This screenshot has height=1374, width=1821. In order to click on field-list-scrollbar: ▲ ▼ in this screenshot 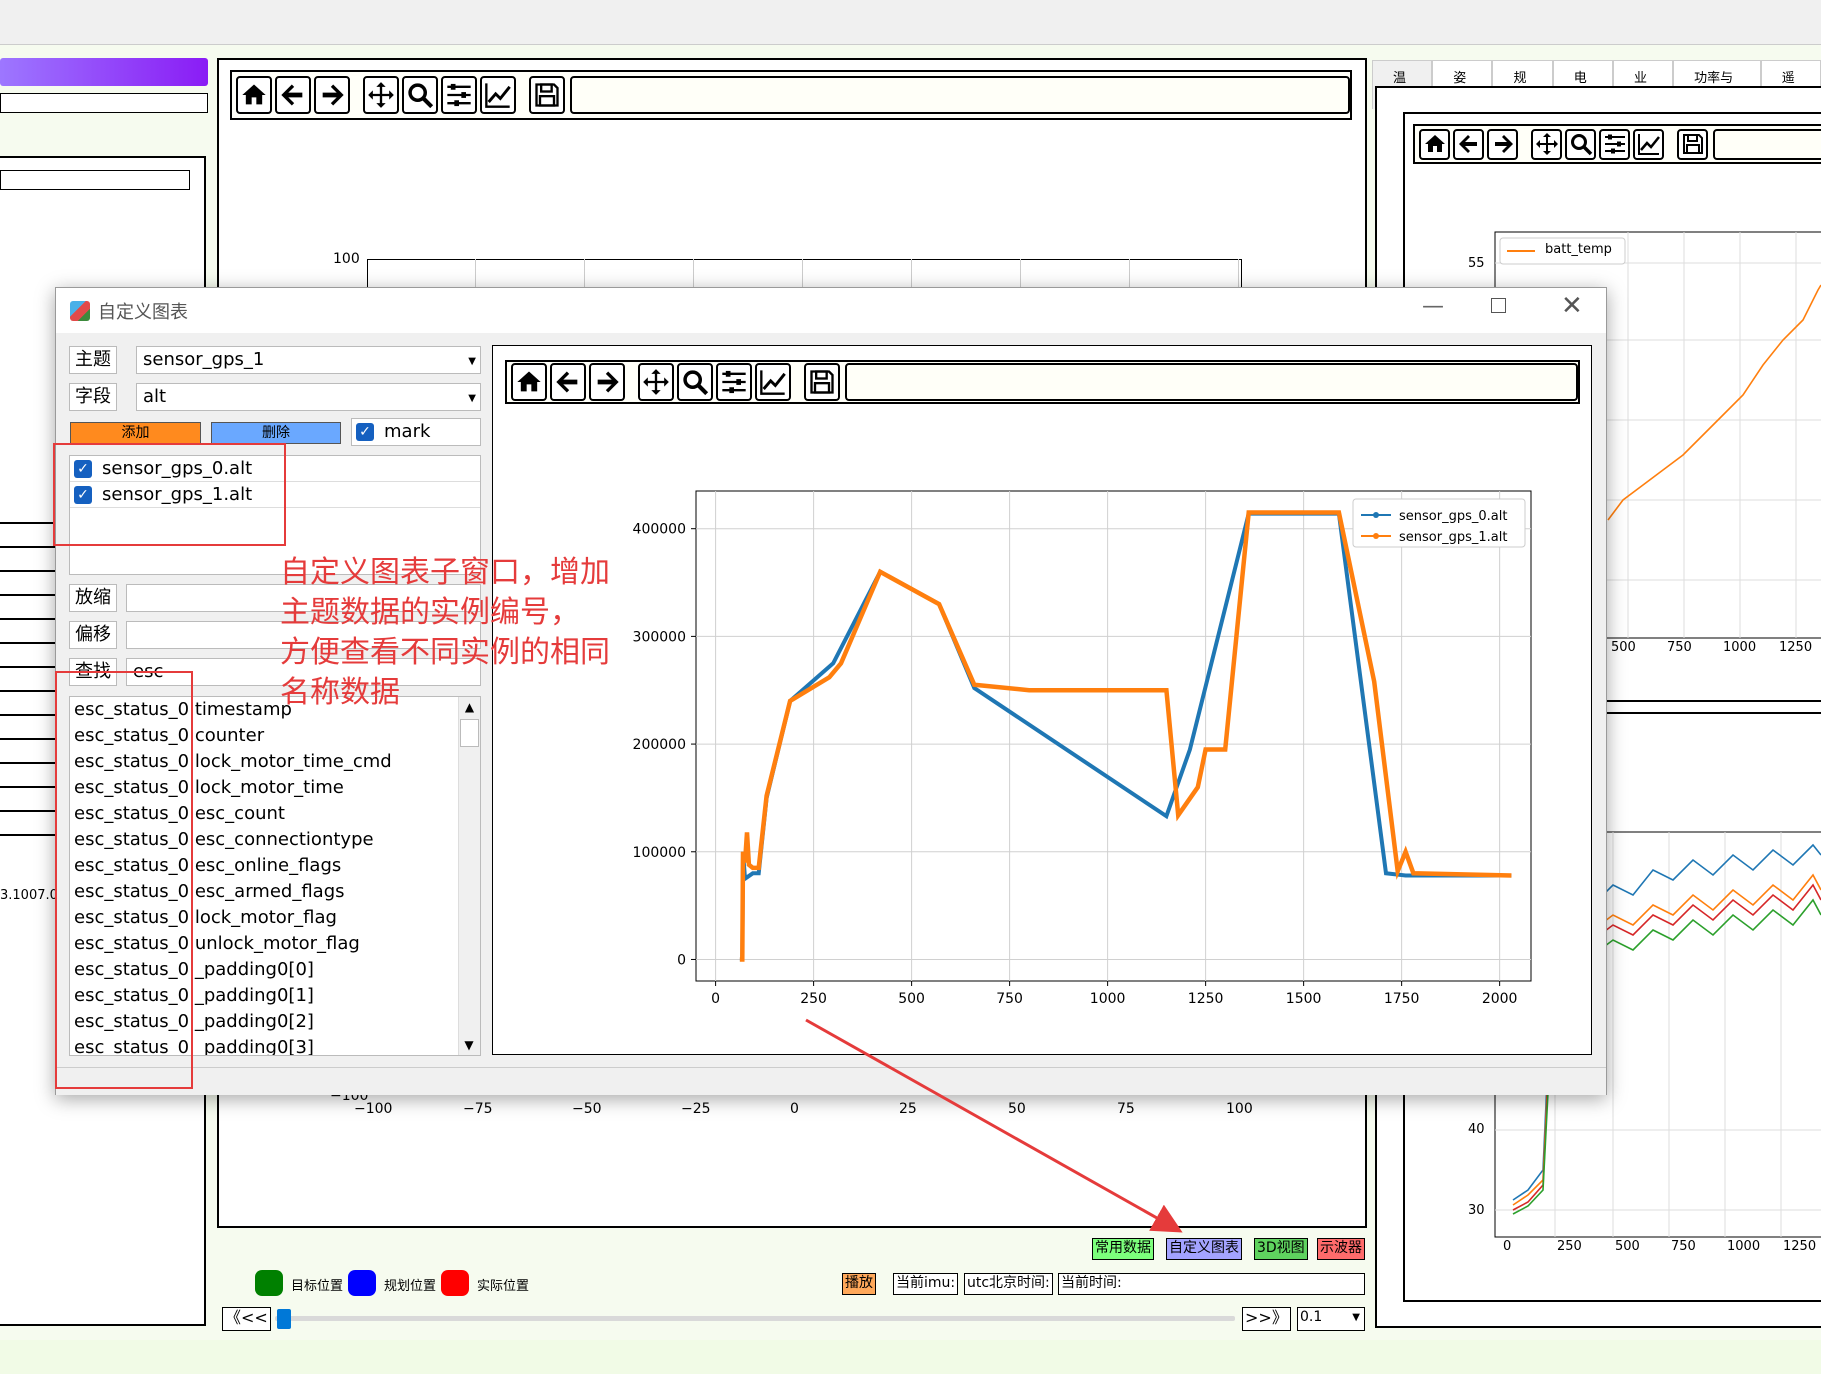, I will do `click(469, 876)`.